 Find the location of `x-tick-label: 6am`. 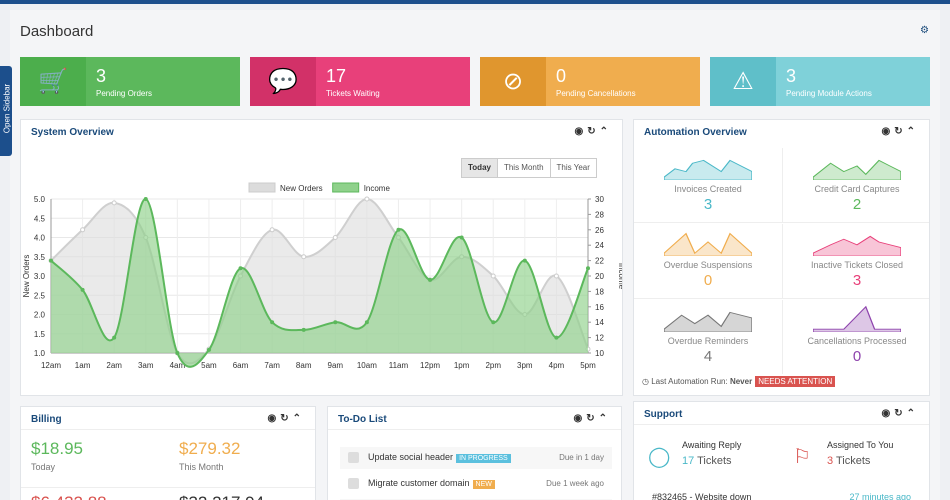

x-tick-label: 6am is located at coordinates (241, 365).